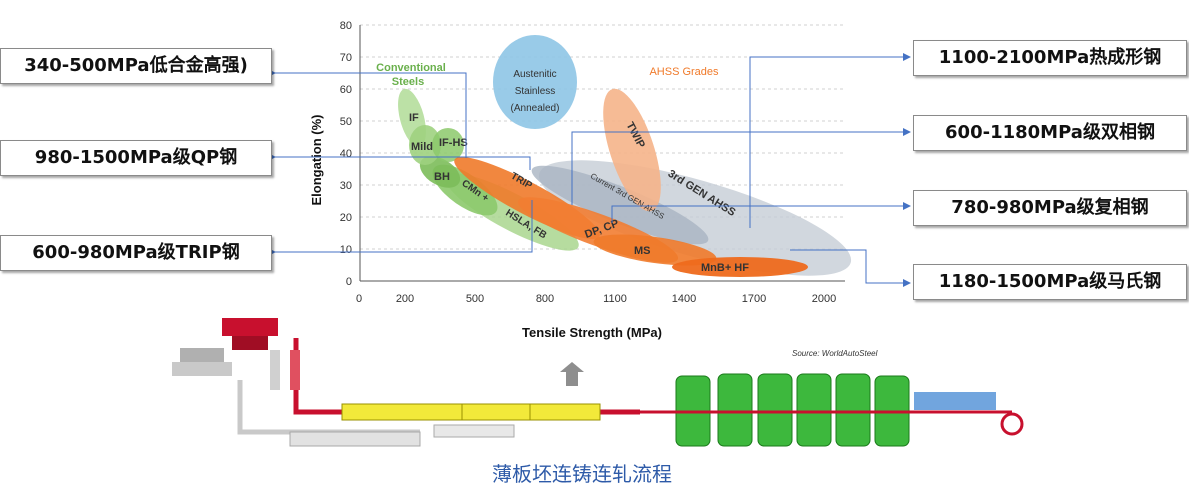  Describe the element at coordinates (1050, 58) in the screenshot. I see `callout-hot-forming-steel: 1100-2100MPa热成形钢` at that location.